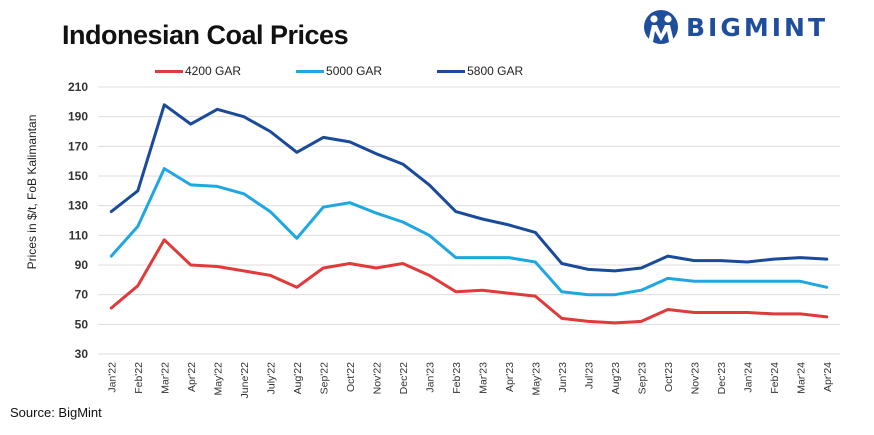  Describe the element at coordinates (82, 324) in the screenshot. I see `y-tick-label: 50` at that location.